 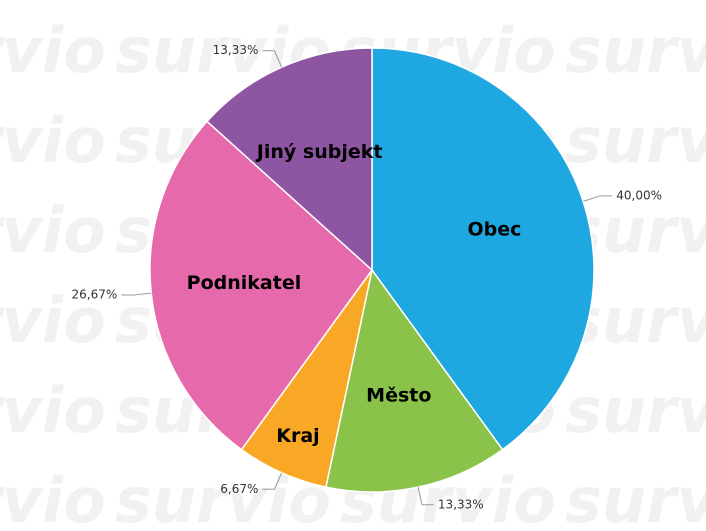 What do you see at coordinates (244, 283) in the screenshot?
I see `slice-label: Podnikatel` at bounding box center [244, 283].